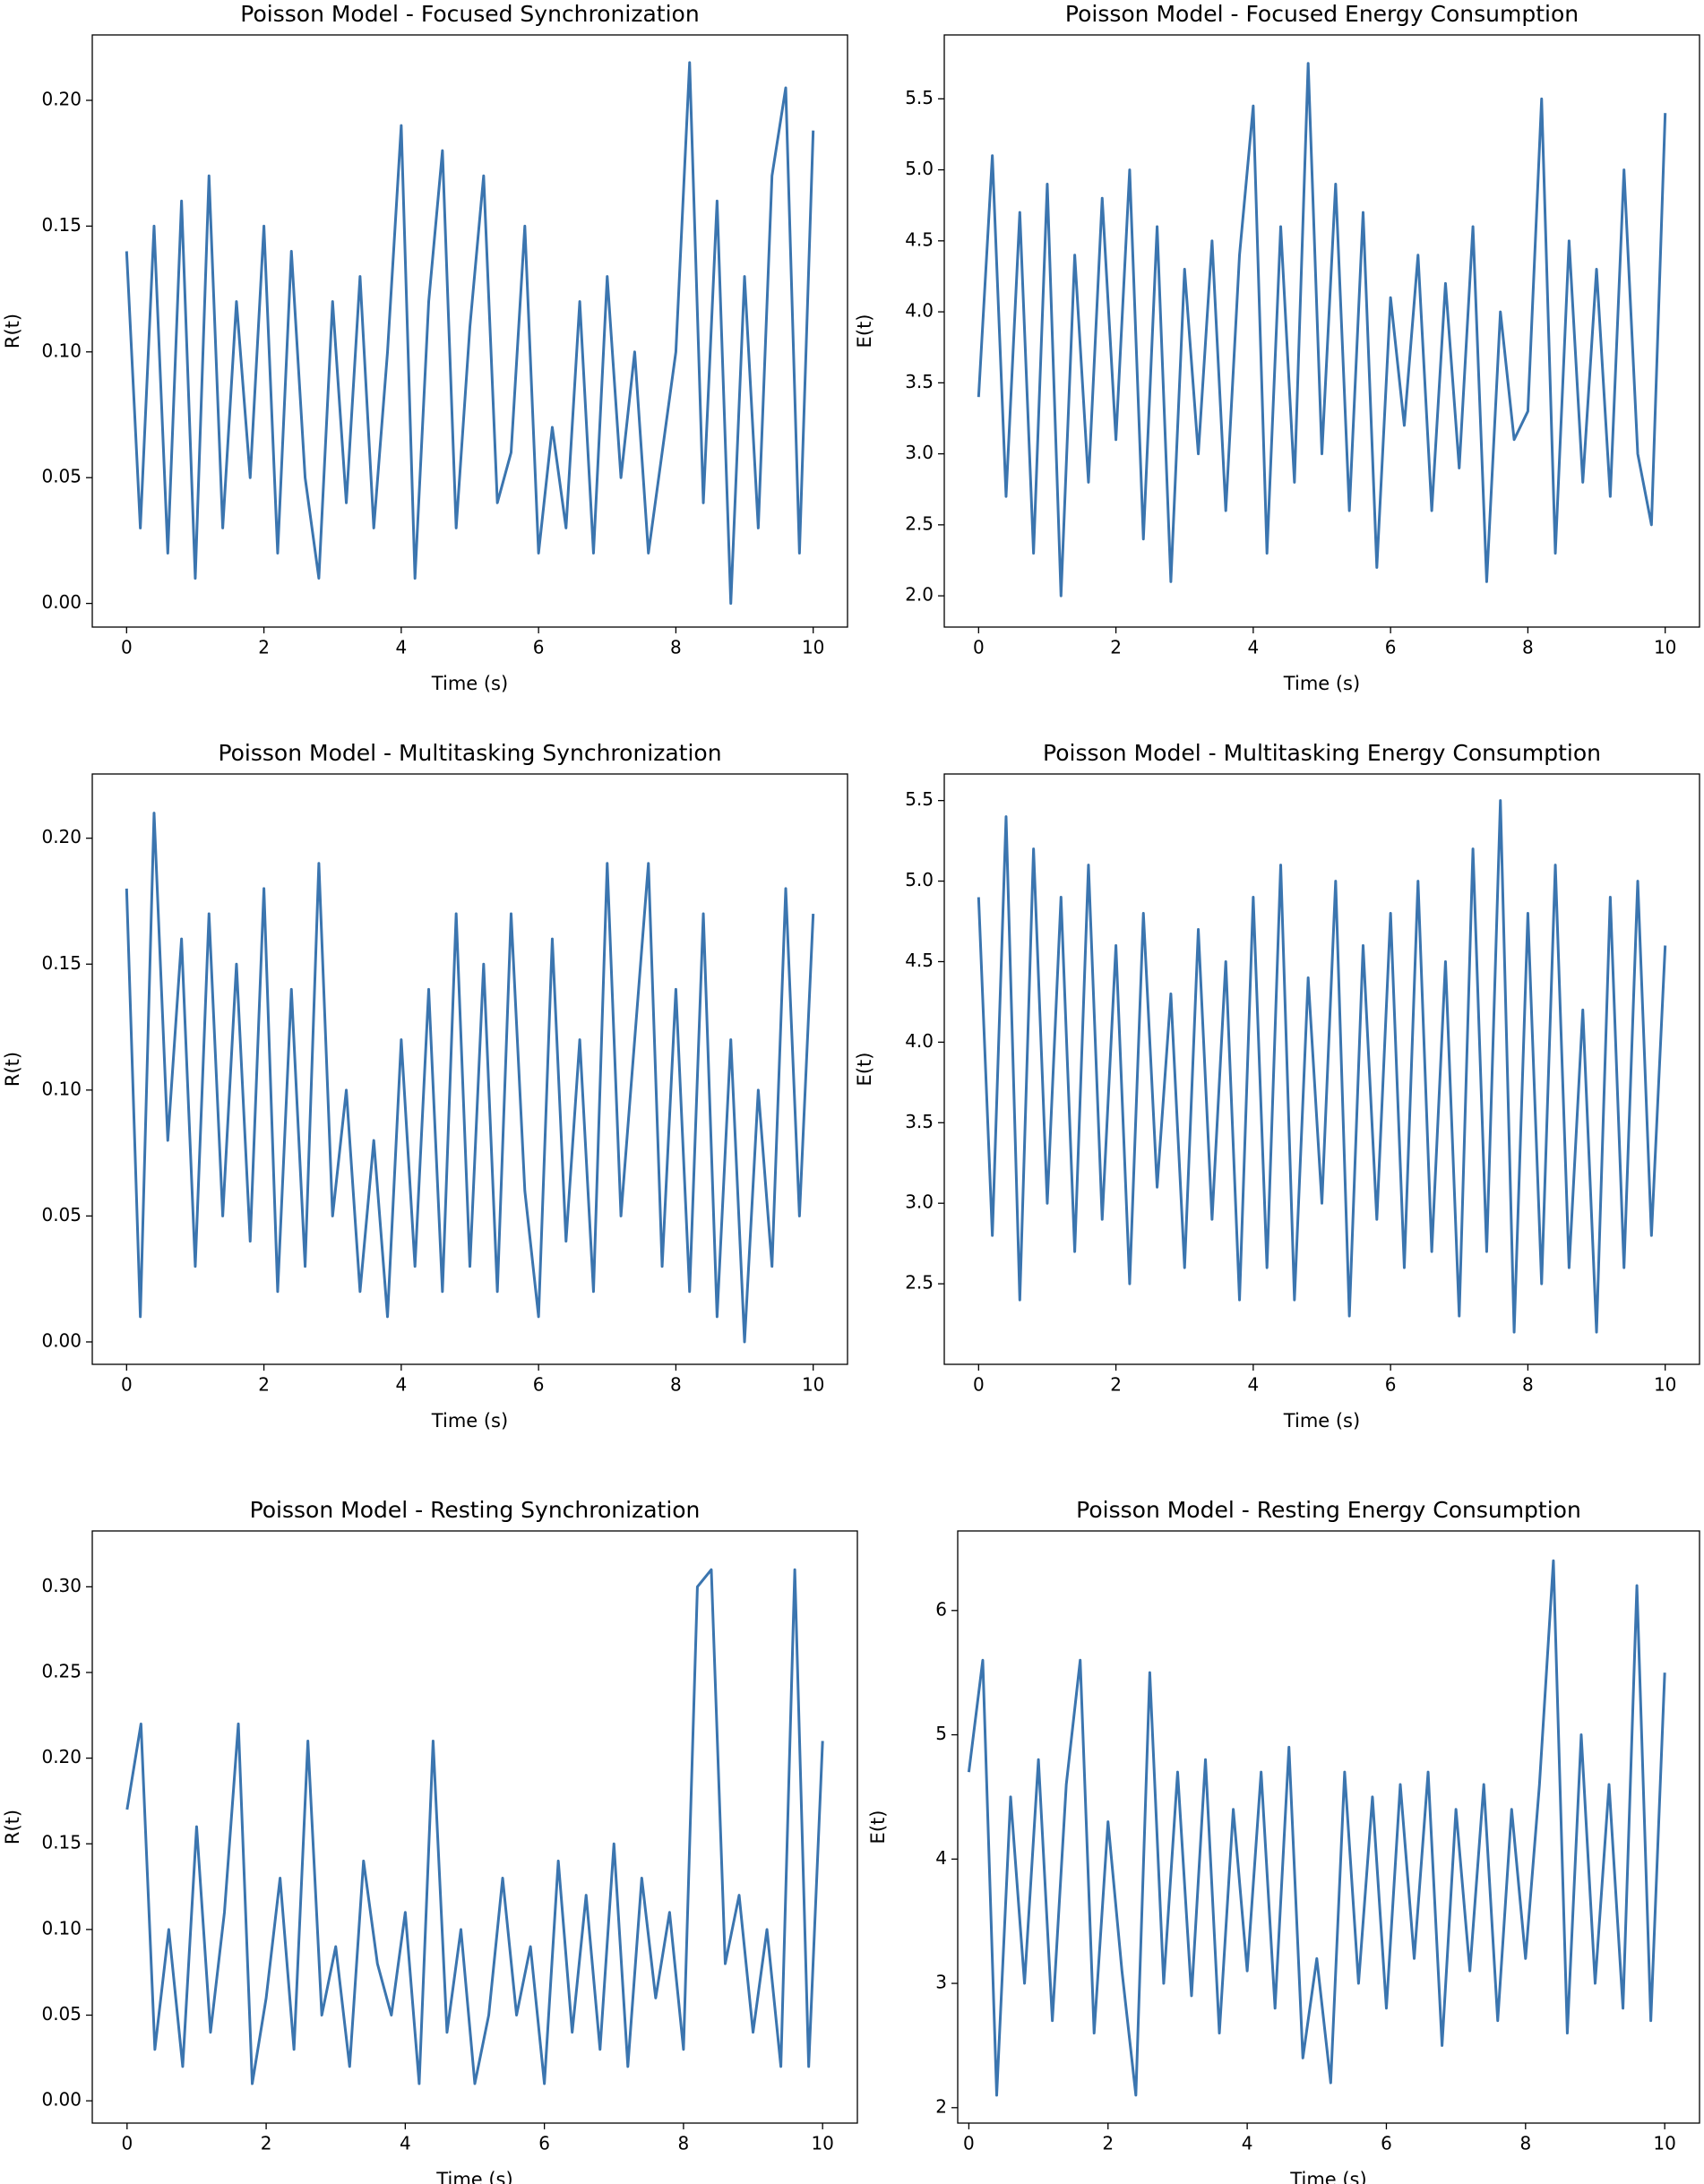 The width and height of the screenshot is (1704, 2184). What do you see at coordinates (941, 1982) in the screenshot?
I see `y-tick-label: 3` at bounding box center [941, 1982].